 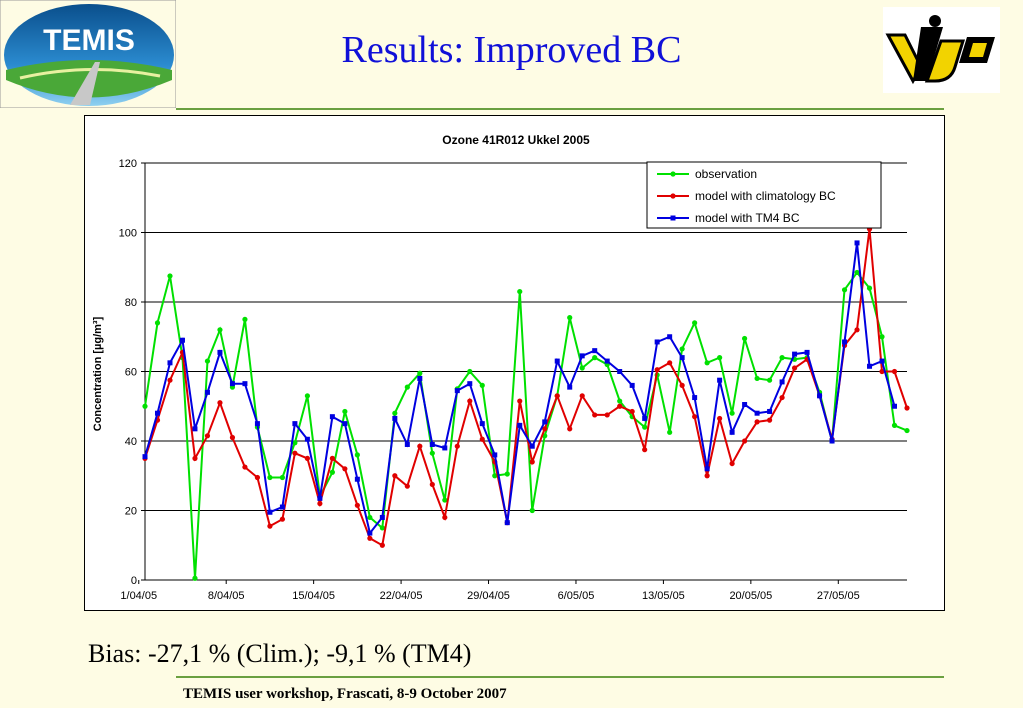 What do you see at coordinates (663, 596) in the screenshot?
I see `x-tick-label: 13/05/05` at bounding box center [663, 596].